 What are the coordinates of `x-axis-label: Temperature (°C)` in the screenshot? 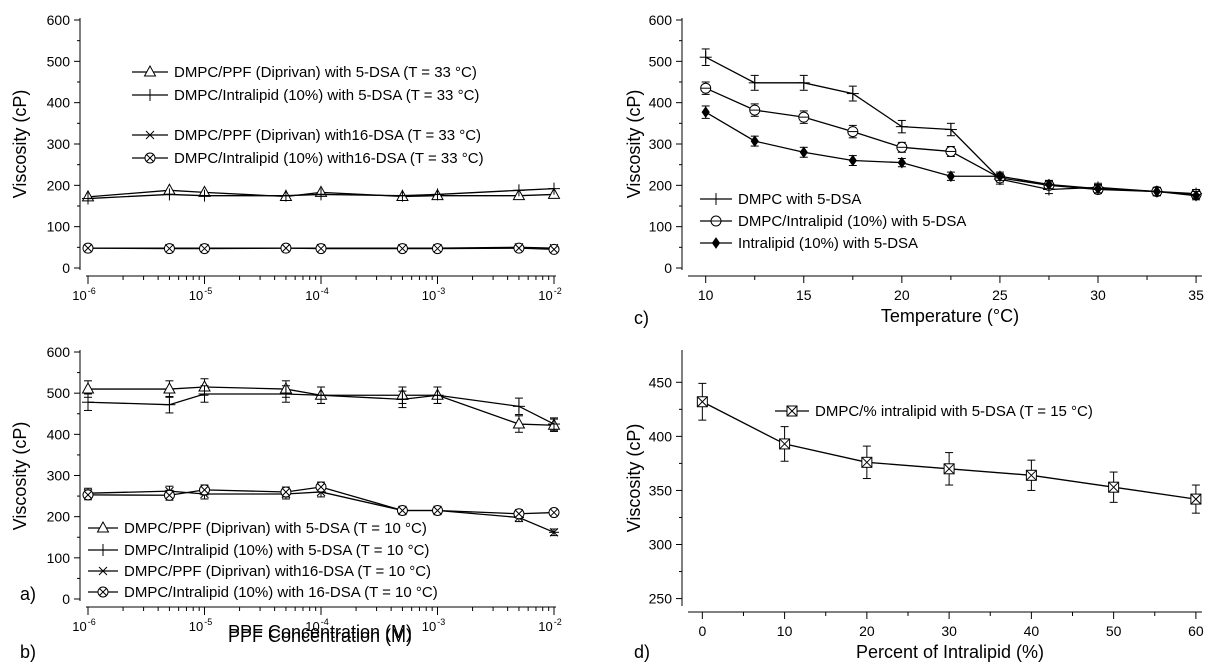 It's located at (950, 316).